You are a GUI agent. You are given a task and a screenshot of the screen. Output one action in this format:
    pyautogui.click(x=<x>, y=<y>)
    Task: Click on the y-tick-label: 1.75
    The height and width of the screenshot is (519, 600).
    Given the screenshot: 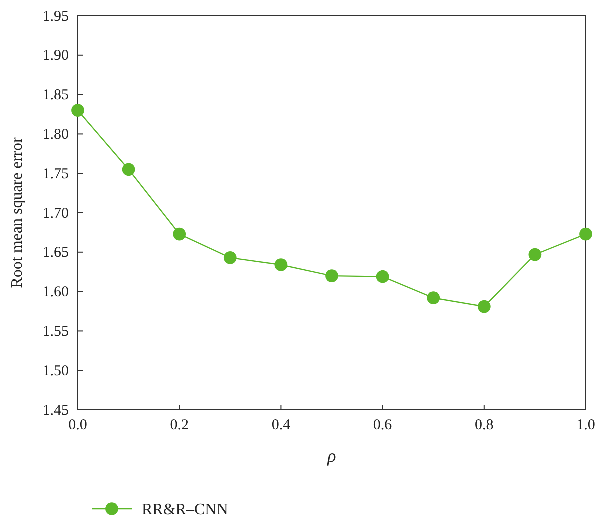 What is the action you would take?
    pyautogui.click(x=55, y=174)
    